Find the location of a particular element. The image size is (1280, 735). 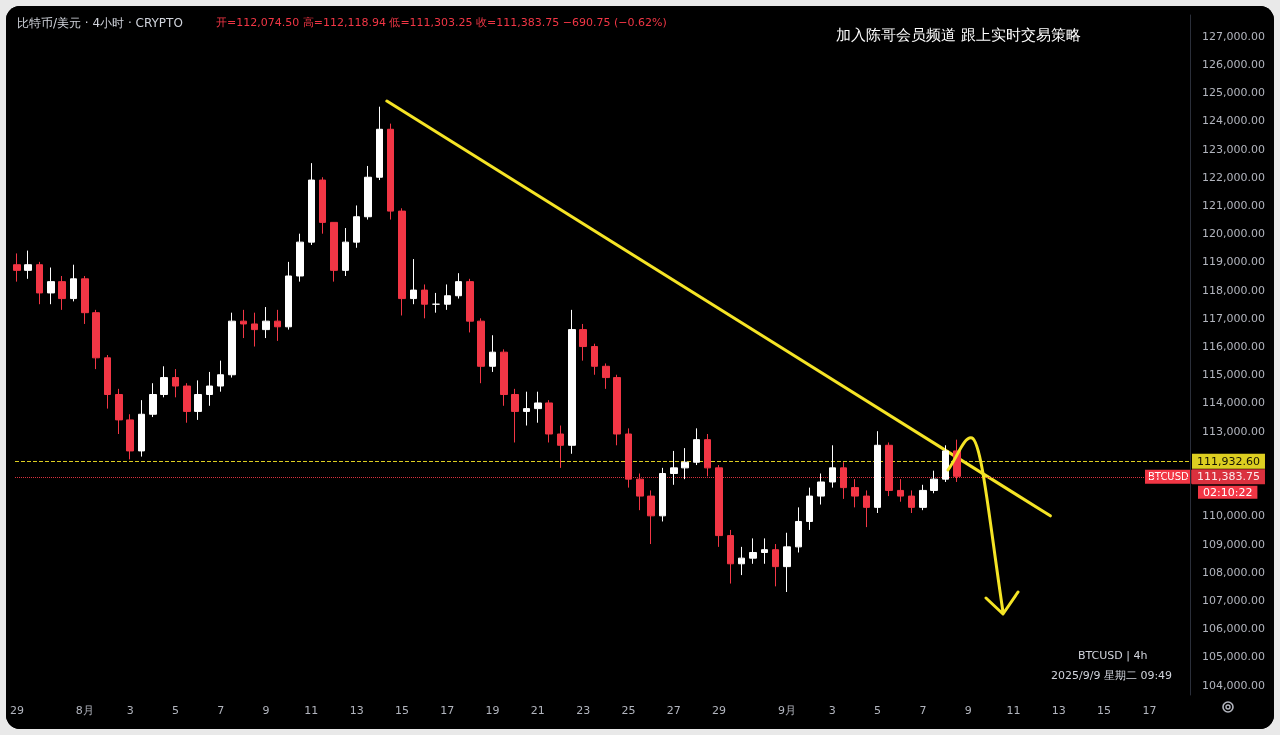

y-tick-label: 124,000.00 is located at coordinates (1233, 121).